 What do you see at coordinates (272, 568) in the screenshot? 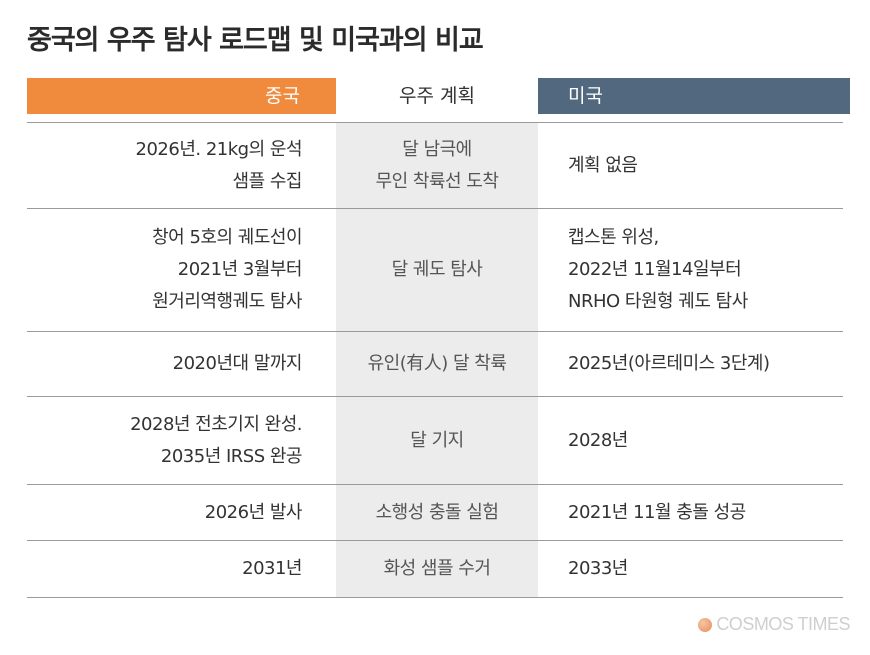
I see `china-cell: 2031년` at bounding box center [272, 568].